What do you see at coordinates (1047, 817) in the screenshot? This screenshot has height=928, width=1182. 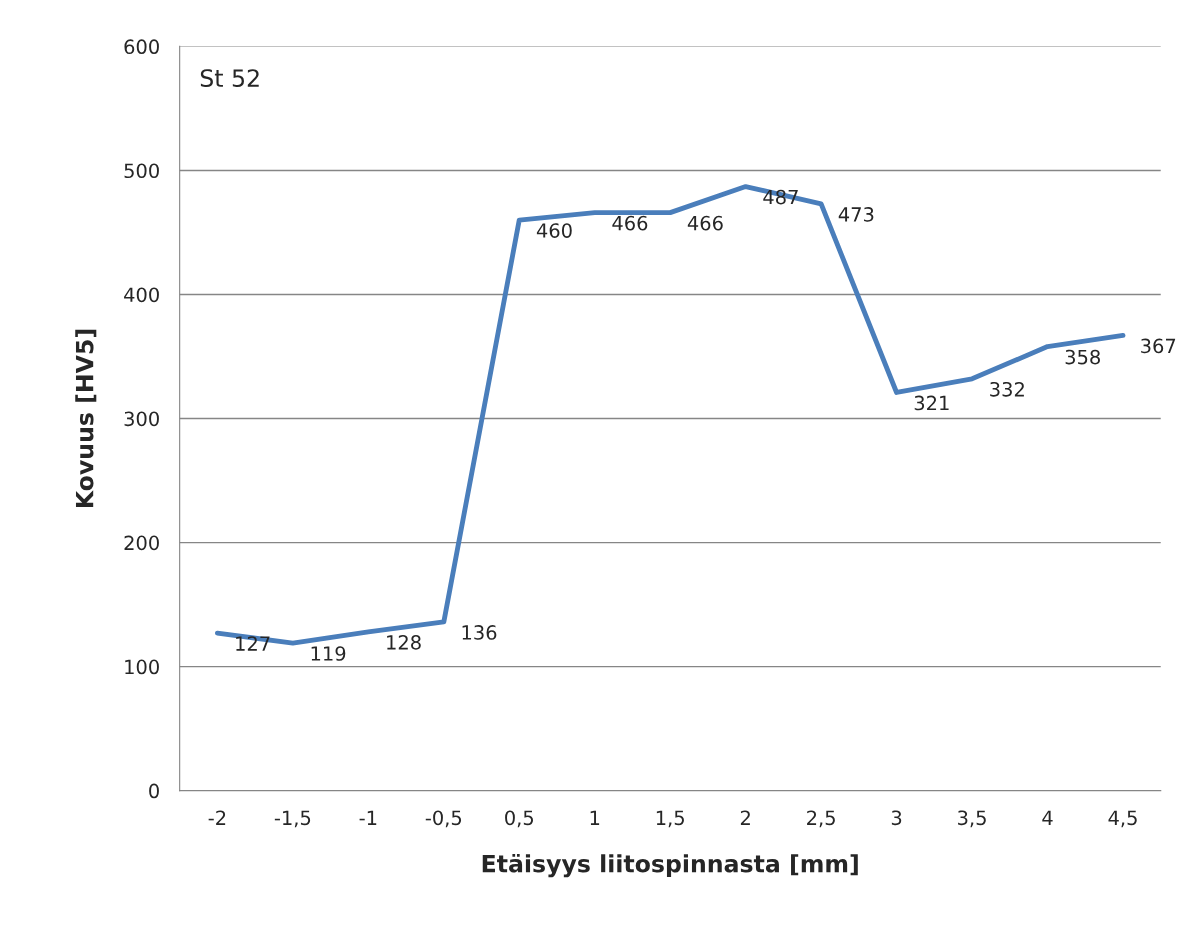 I see `x-tick-label: 4` at bounding box center [1047, 817].